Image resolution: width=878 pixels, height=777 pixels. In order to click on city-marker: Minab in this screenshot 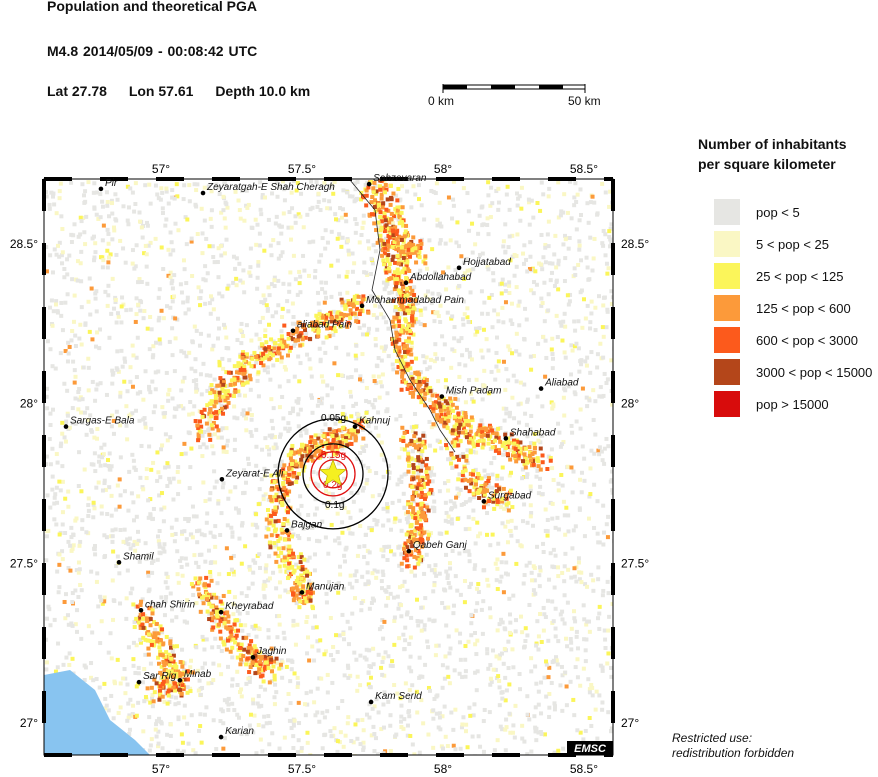, I will do `click(194, 676)`.